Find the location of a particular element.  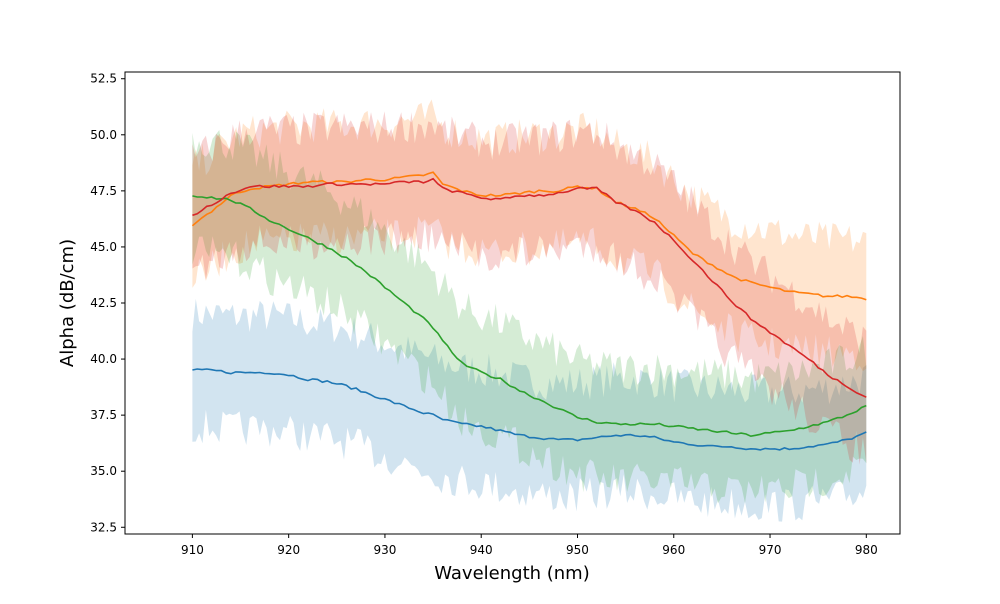

y-tick-label: 32.5 is located at coordinates (103, 527).